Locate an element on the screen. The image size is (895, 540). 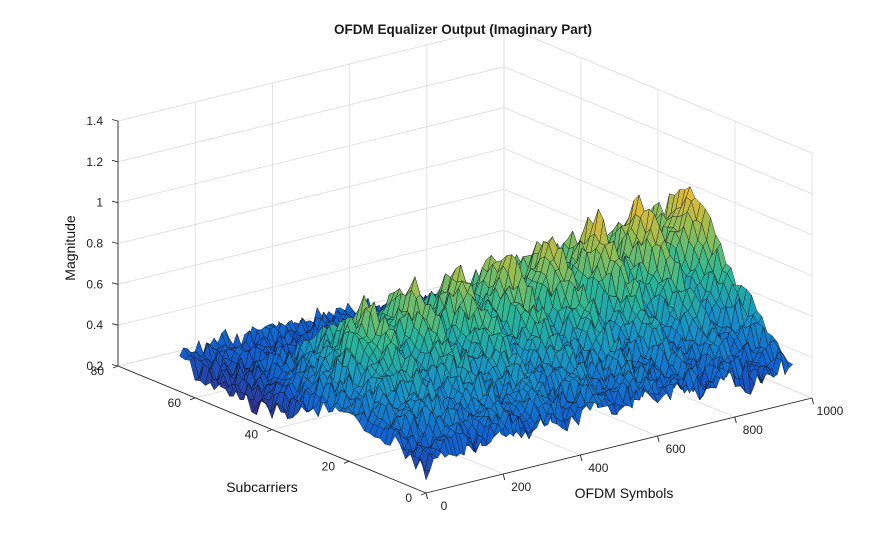
z-tick-label: 0.2 is located at coordinates (94, 366).